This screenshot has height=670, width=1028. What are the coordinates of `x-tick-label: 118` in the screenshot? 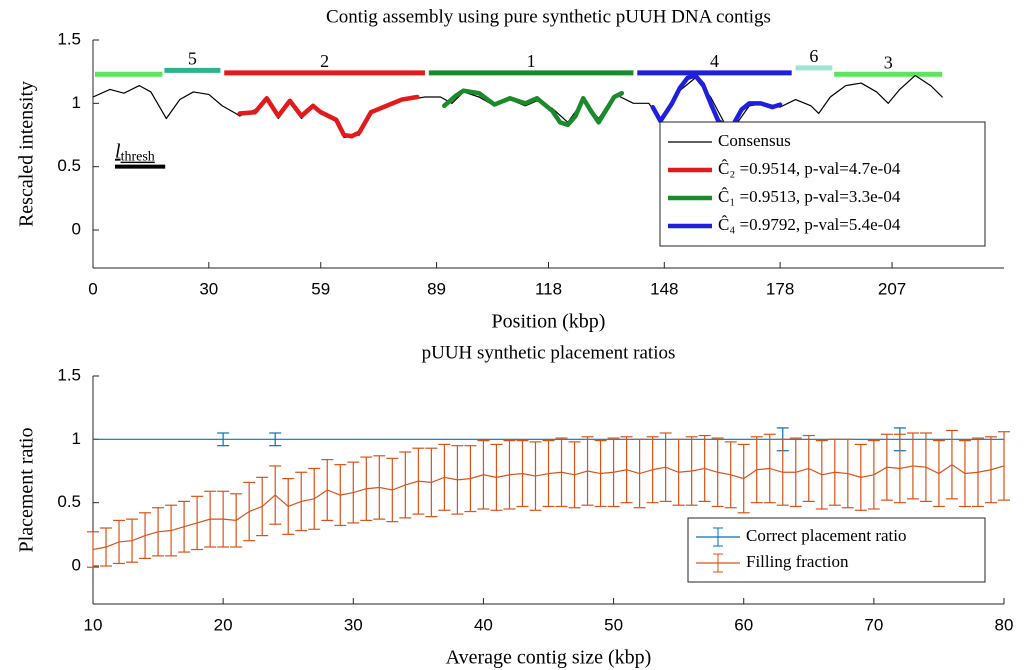 It's located at (548, 288).